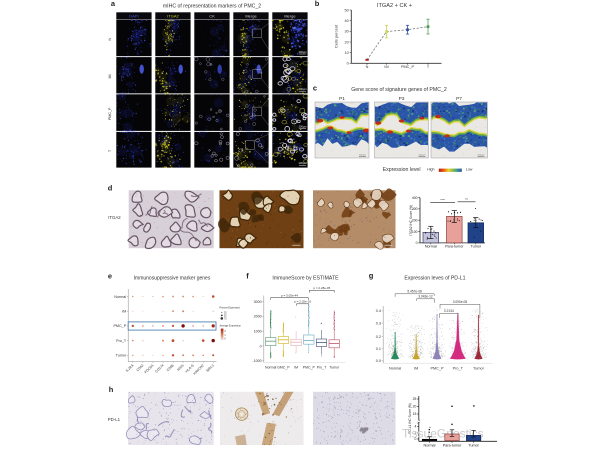 The height and width of the screenshot is (450, 600). Describe the element at coordinates (289, 295) in the screenshot. I see `svg-text: p = 3.05e-44` at that location.